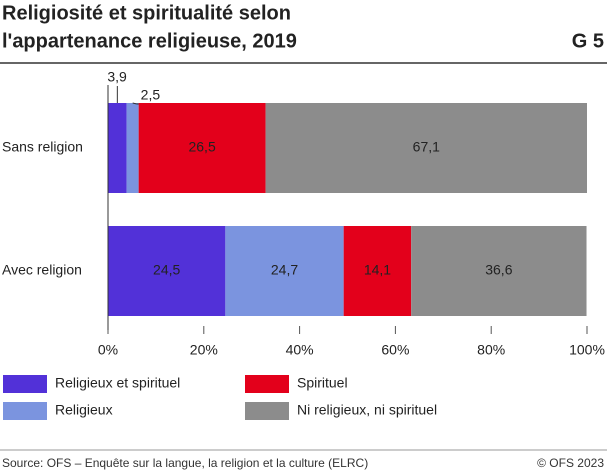  I want to click on chart-number: G 5, so click(588, 41).